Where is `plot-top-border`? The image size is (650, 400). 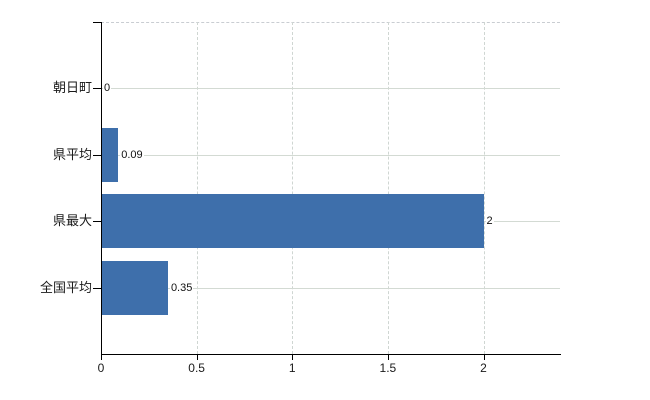
plot-top-border is located at coordinates (330, 22).